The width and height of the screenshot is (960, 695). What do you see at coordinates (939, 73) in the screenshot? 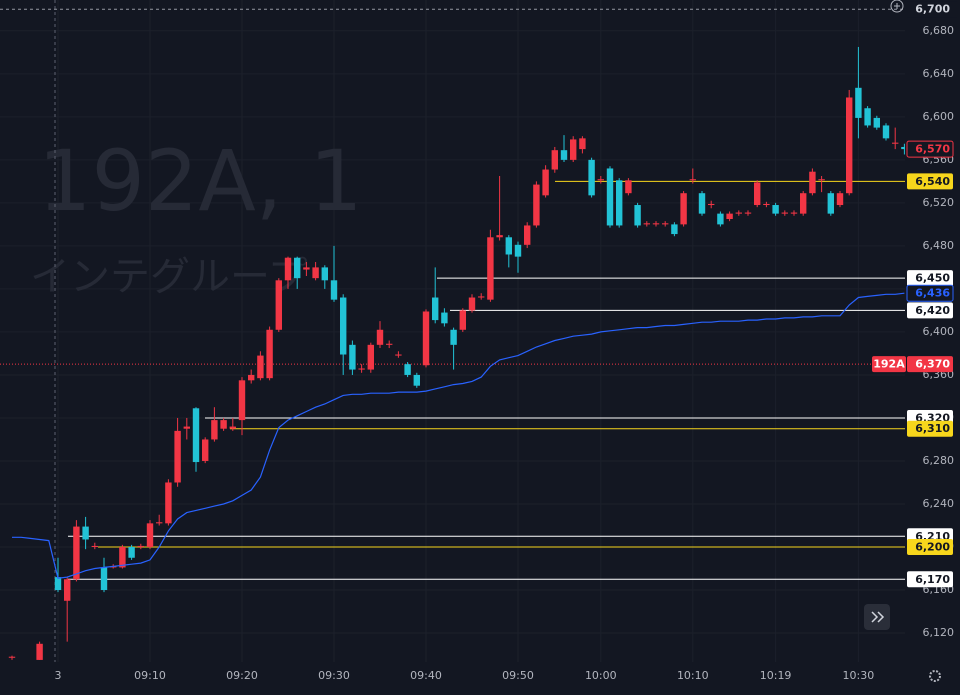
I see `y-tick-label: 6,640` at bounding box center [939, 73].